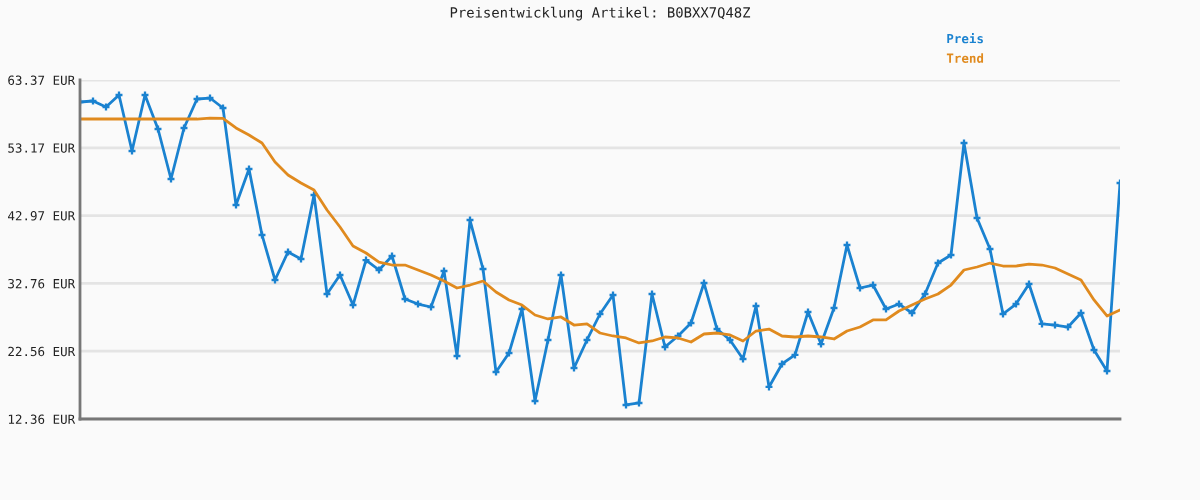  Describe the element at coordinates (42, 216) in the screenshot. I see `y-tick-label: 42.97 EUR` at that location.